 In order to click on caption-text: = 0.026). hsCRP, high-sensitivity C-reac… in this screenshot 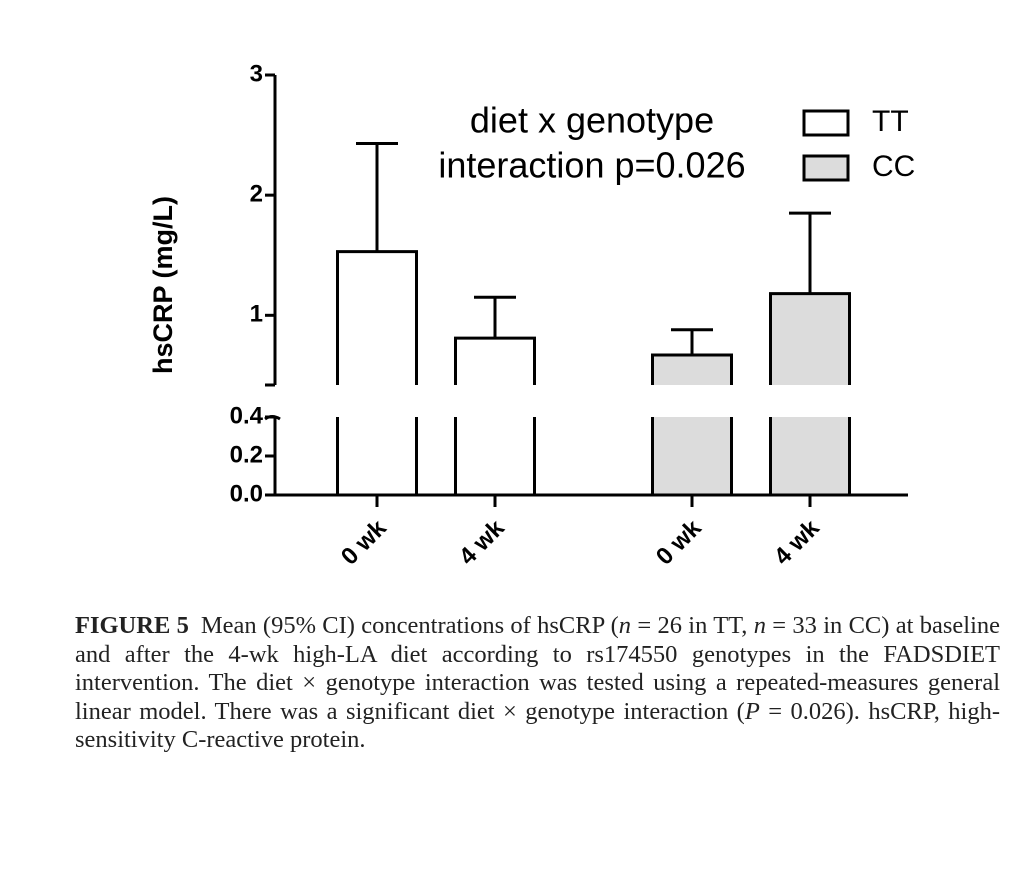, I will do `click(537, 725)`.